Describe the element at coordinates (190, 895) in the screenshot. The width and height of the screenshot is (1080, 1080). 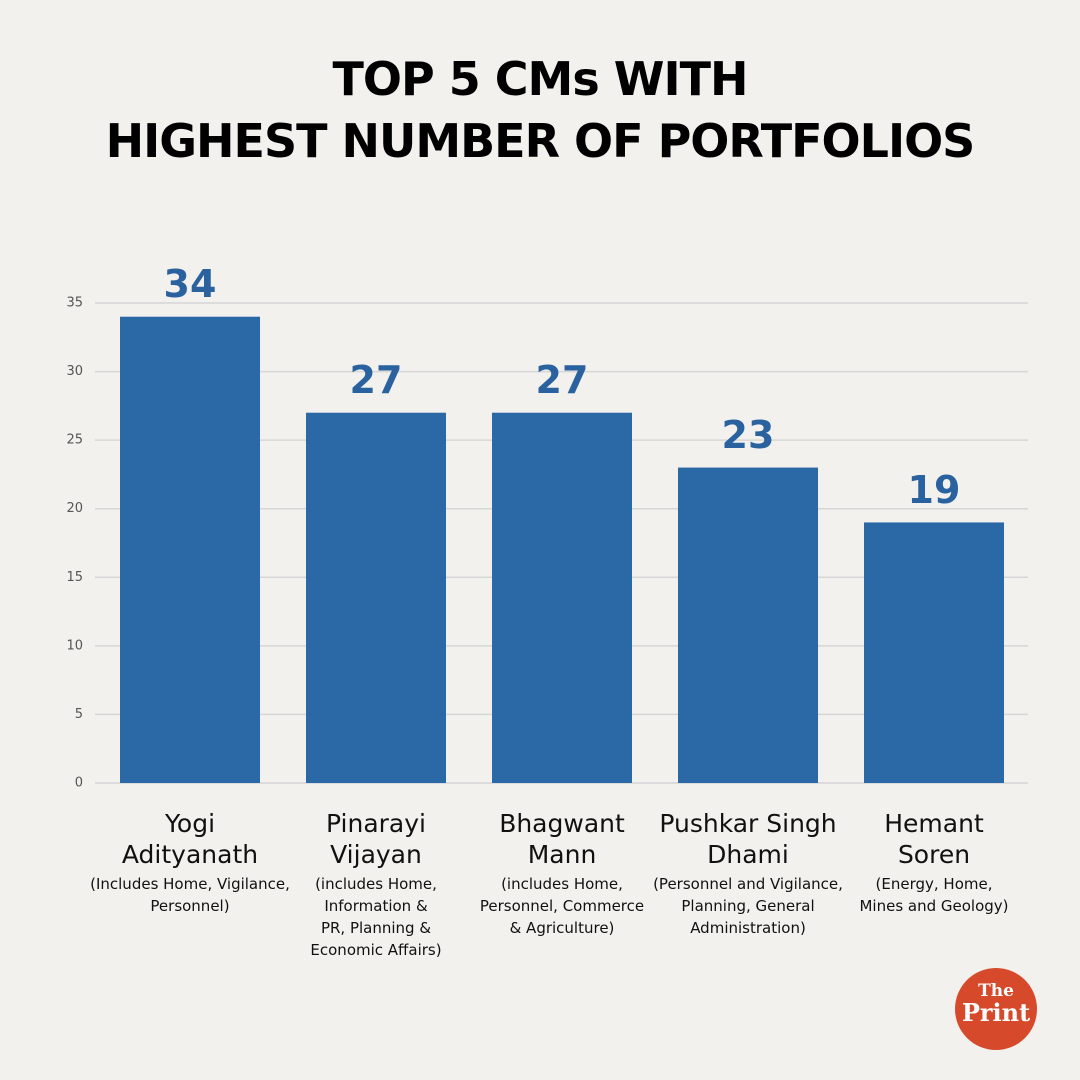
I see `category-note: (Includes Home, Vigilance, Personnel)` at that location.